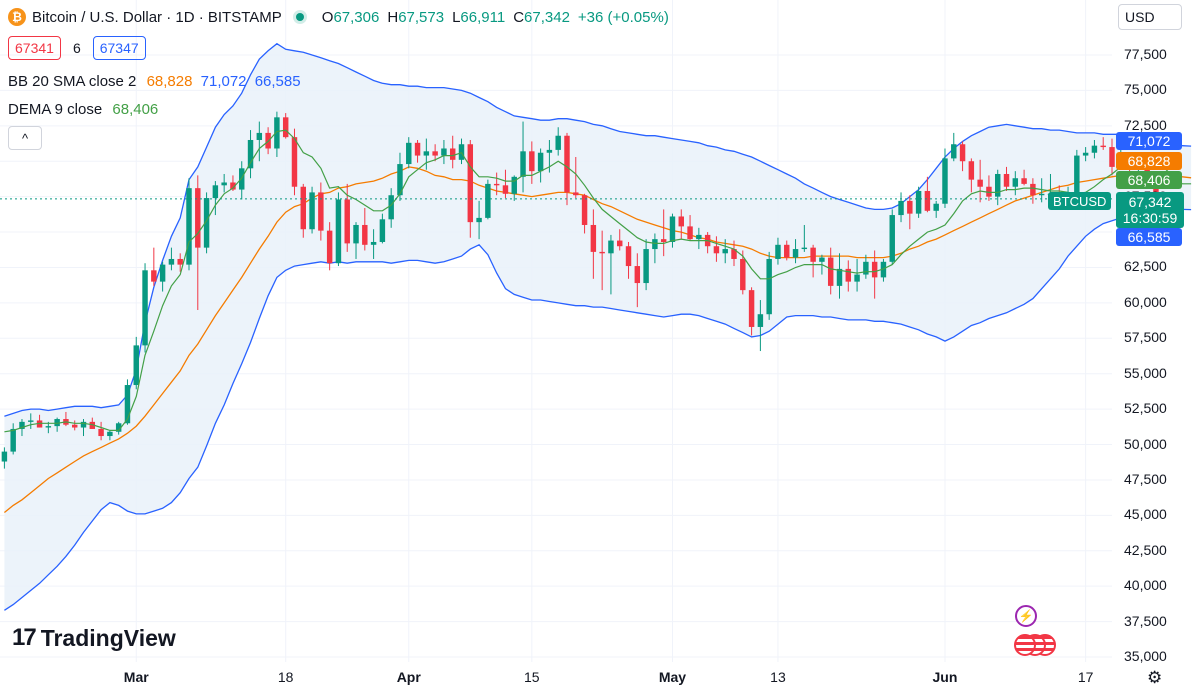 This screenshot has width=1200, height=692. Describe the element at coordinates (157, 17) in the screenshot. I see `symbol-title: Bitcoin / U.S. Dollar · 1D · BITSTAMP` at that location.